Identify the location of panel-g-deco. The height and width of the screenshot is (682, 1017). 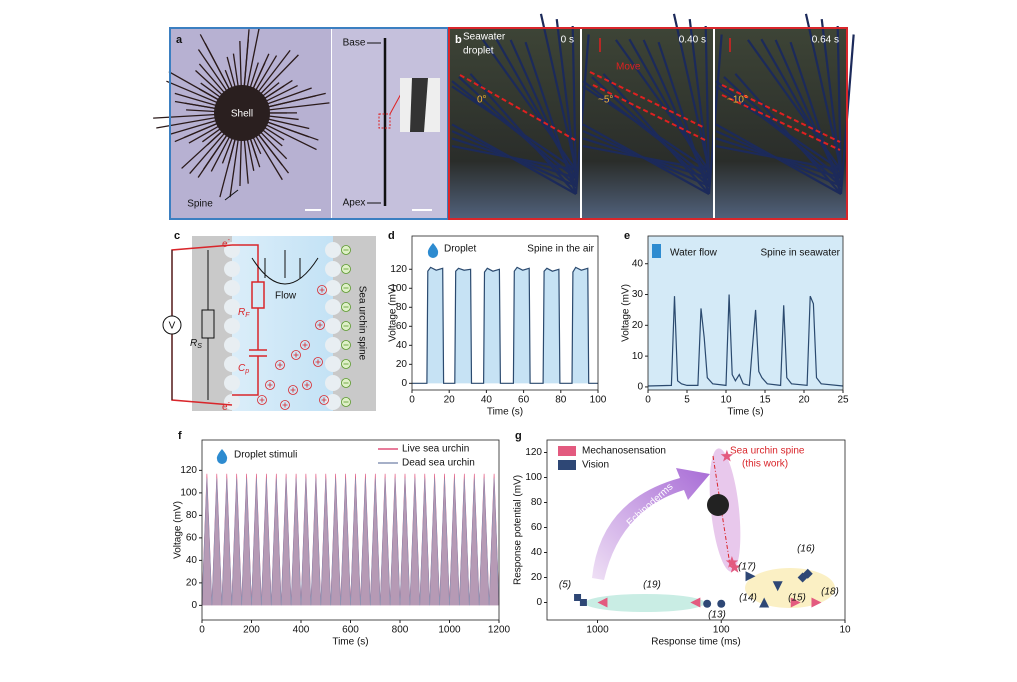
(710, 529).